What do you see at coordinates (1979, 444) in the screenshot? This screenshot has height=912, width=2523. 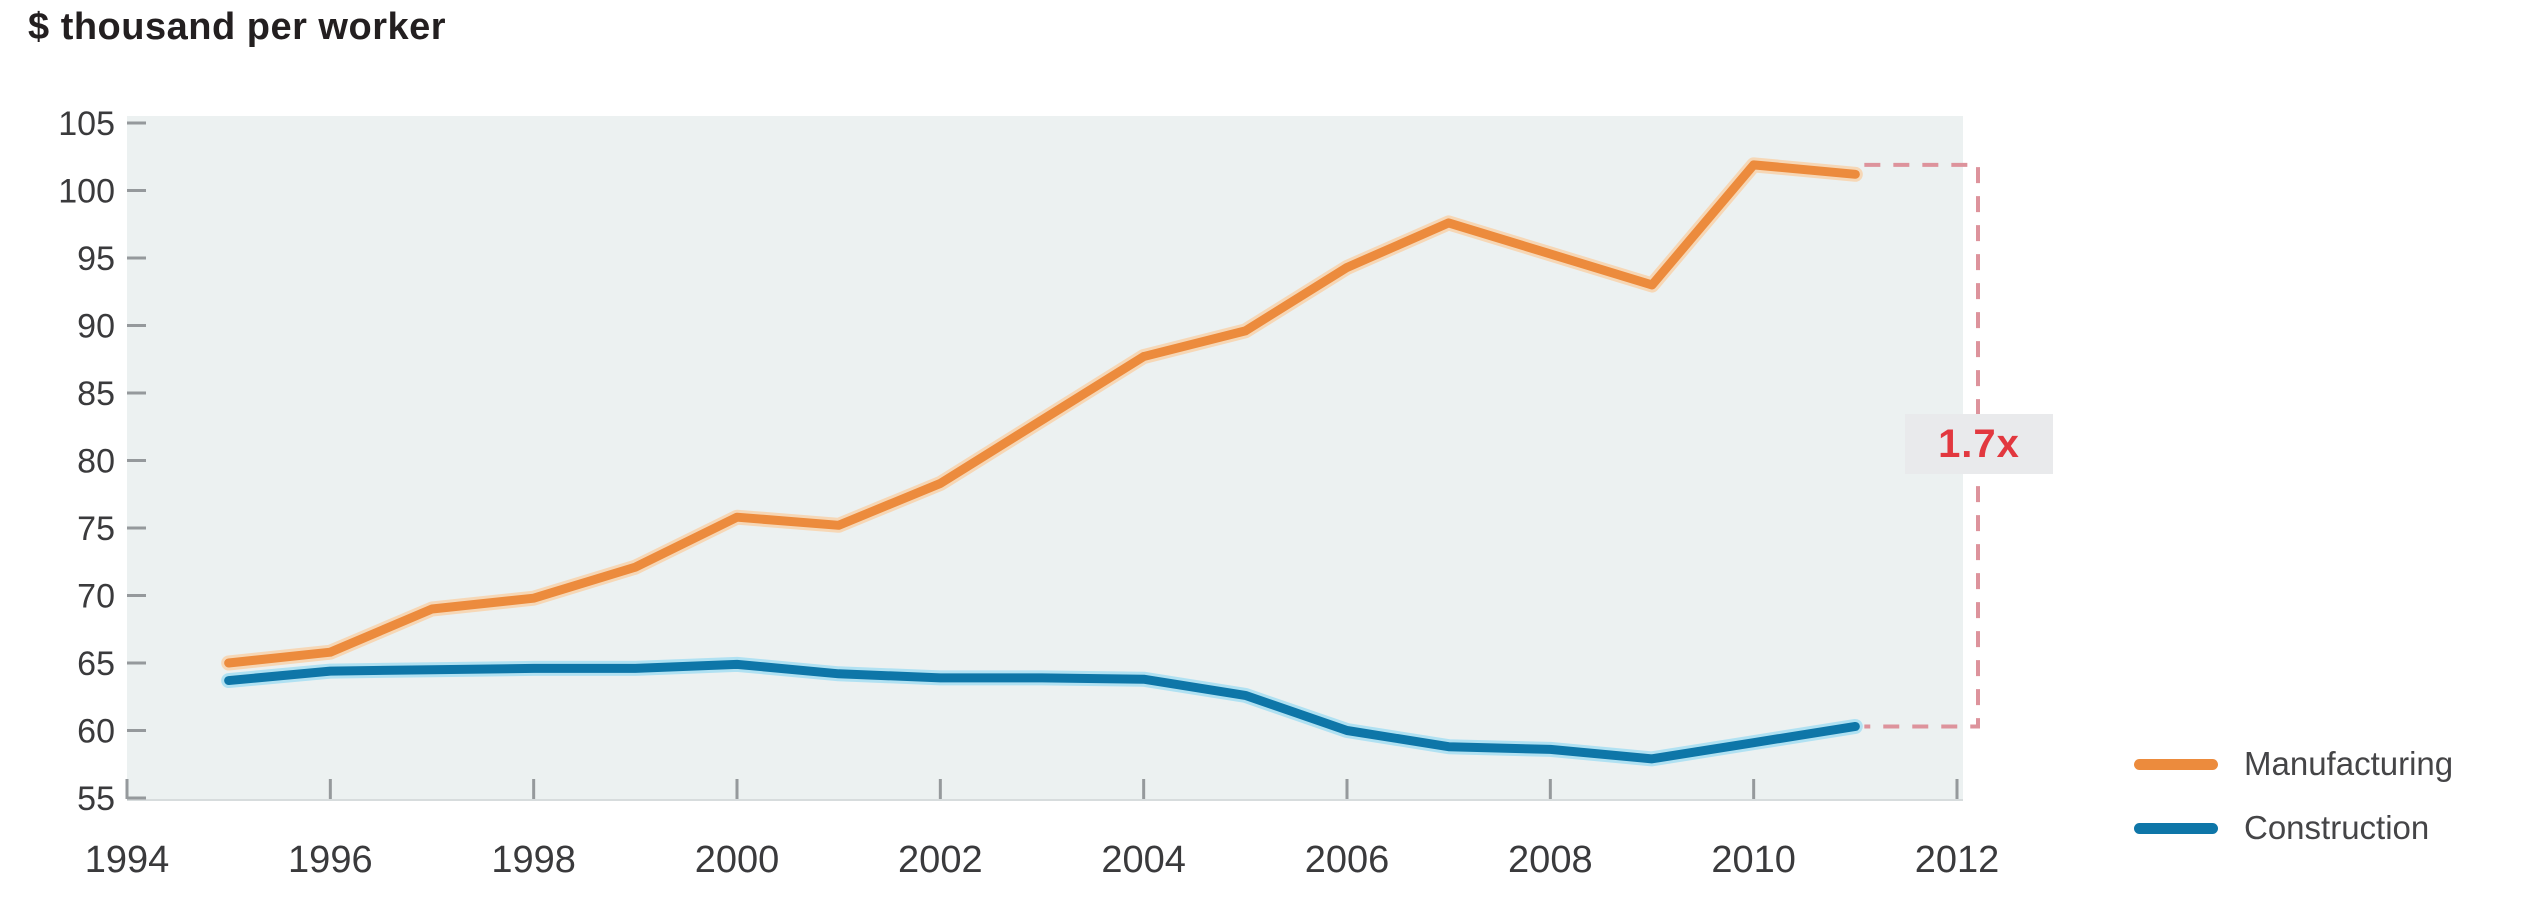 I see `ratio-annotation: 1.7x` at bounding box center [1979, 444].